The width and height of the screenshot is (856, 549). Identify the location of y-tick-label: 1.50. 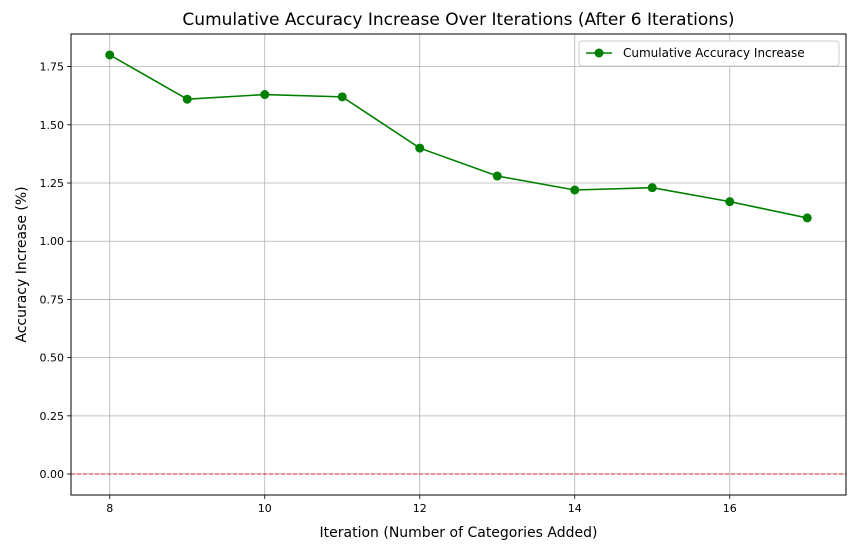
(52, 125).